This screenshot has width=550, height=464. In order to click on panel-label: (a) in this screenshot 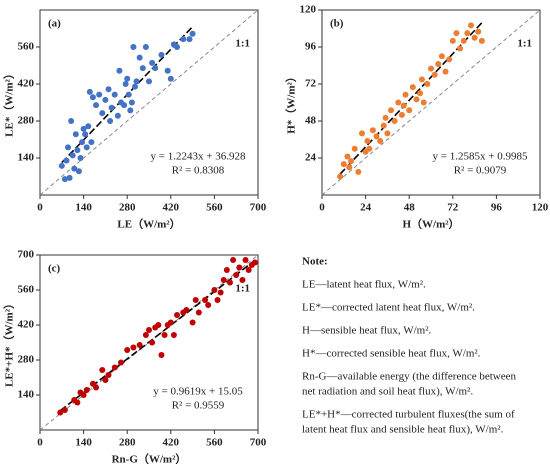, I will do `click(54, 24)`.